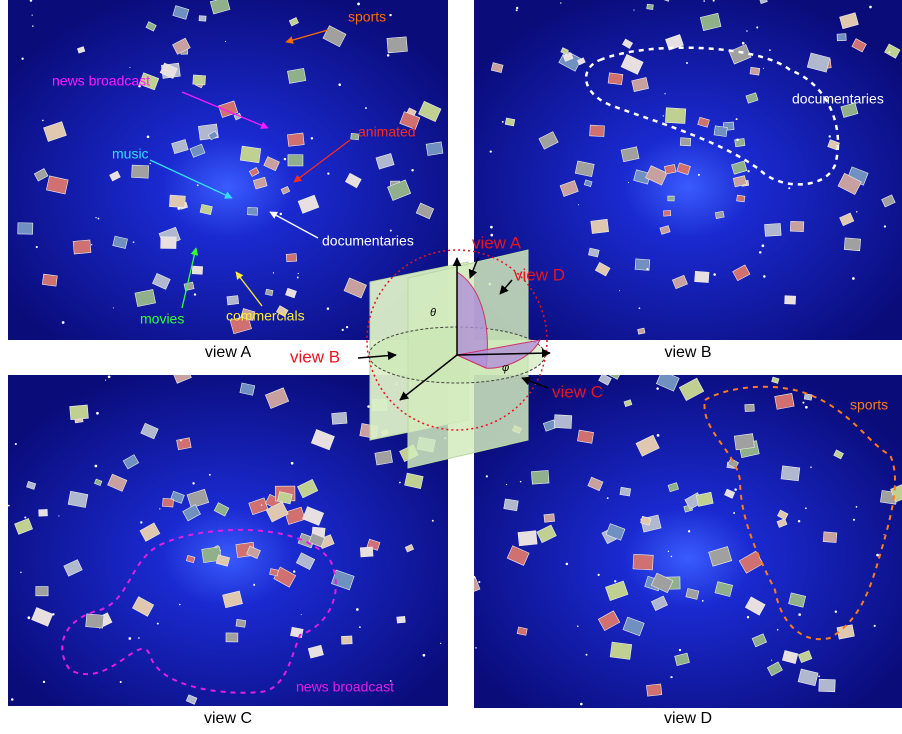  What do you see at coordinates (101, 81) in the screenshot?
I see `annotation: news broadcast` at bounding box center [101, 81].